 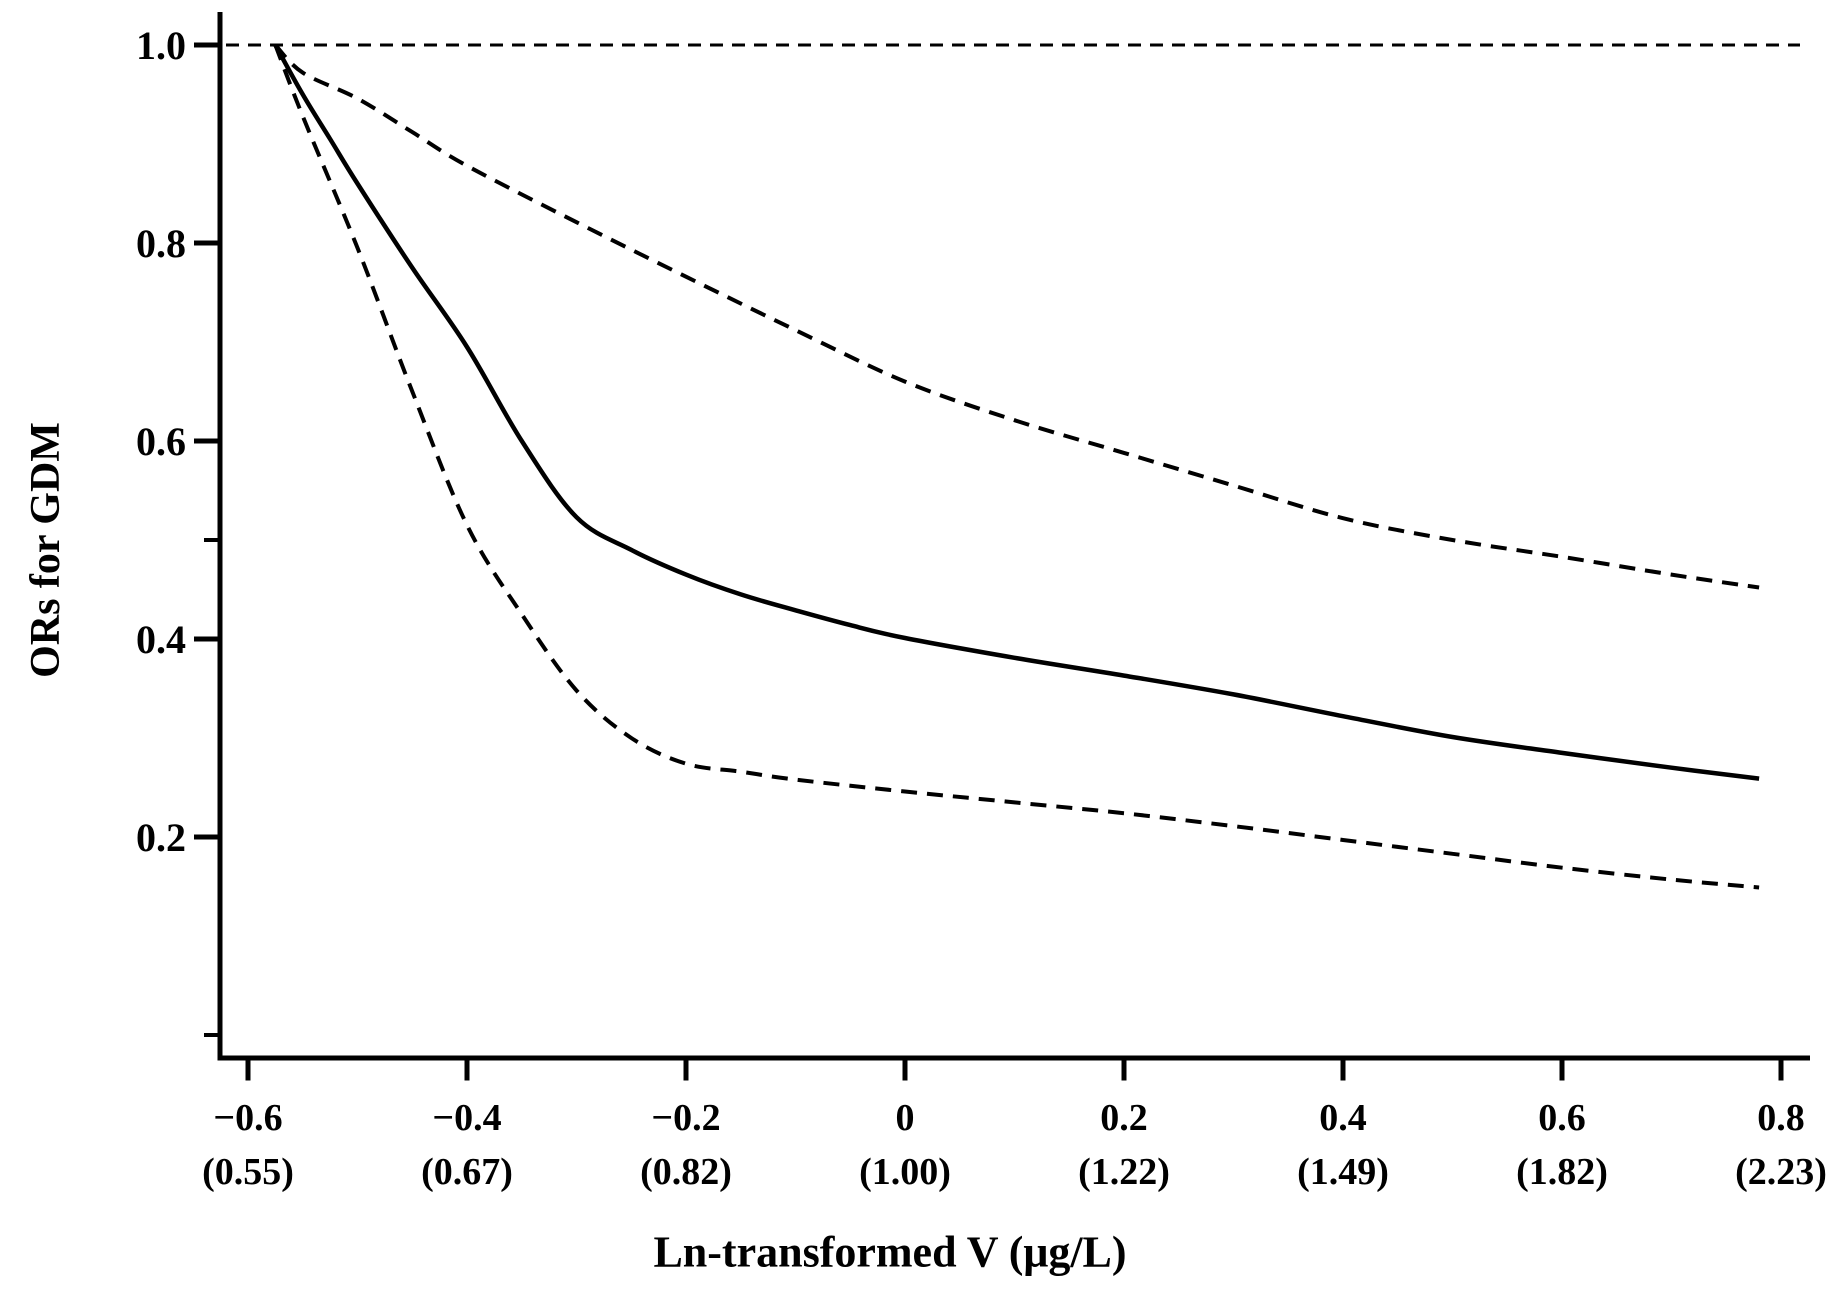 I want to click on x-tick-label: 0.6, so click(x=1562, y=1118).